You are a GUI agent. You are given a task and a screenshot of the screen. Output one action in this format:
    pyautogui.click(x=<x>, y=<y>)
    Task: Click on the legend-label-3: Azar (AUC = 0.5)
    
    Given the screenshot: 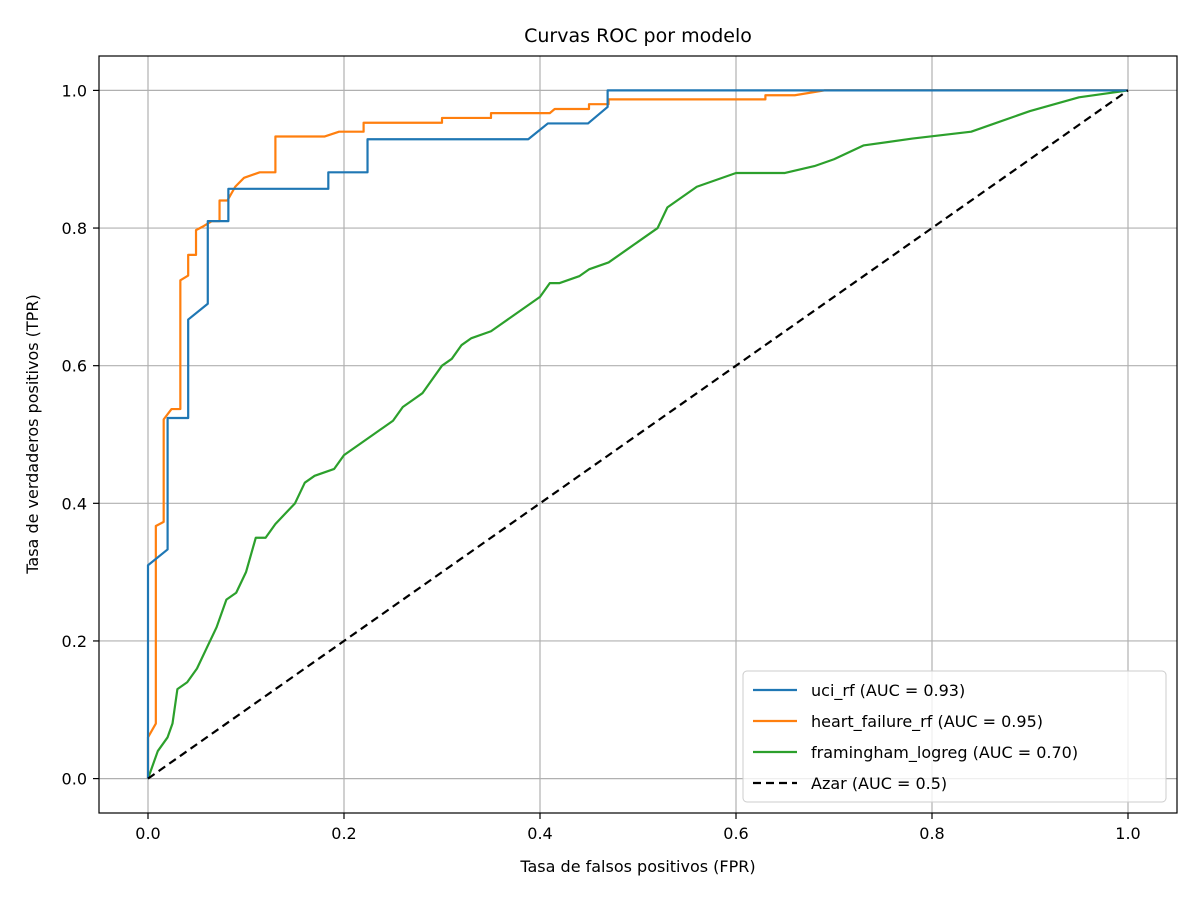 What is the action you would take?
    pyautogui.click(x=879, y=783)
    